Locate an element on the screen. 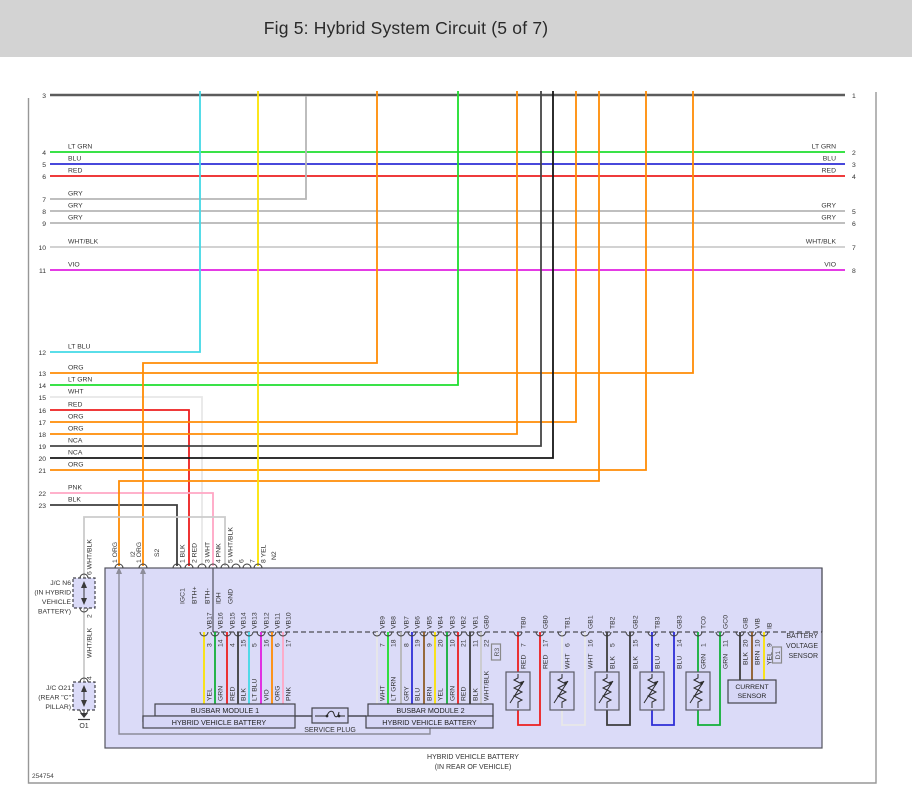 The height and width of the screenshot is (808, 912). vb-pin-number: 14 is located at coordinates (221, 643).